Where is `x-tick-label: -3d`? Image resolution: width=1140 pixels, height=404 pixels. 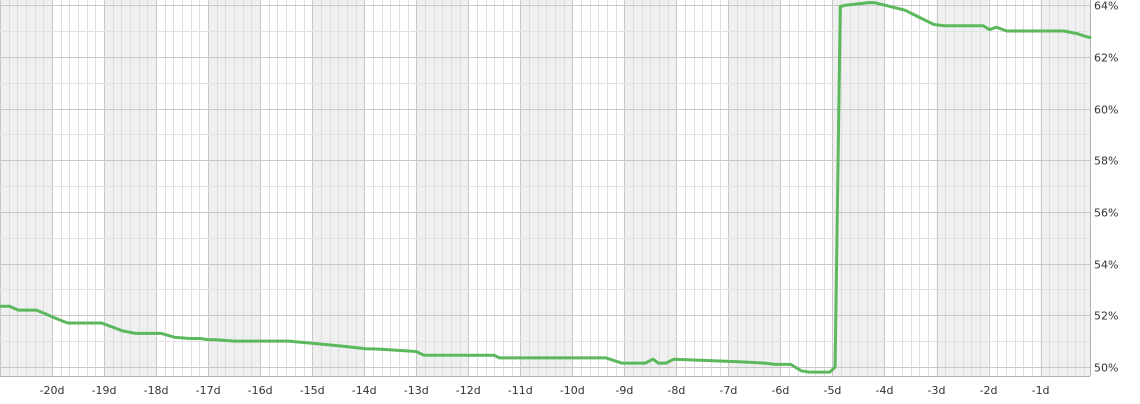 x-tick-label: -3d is located at coordinates (937, 390).